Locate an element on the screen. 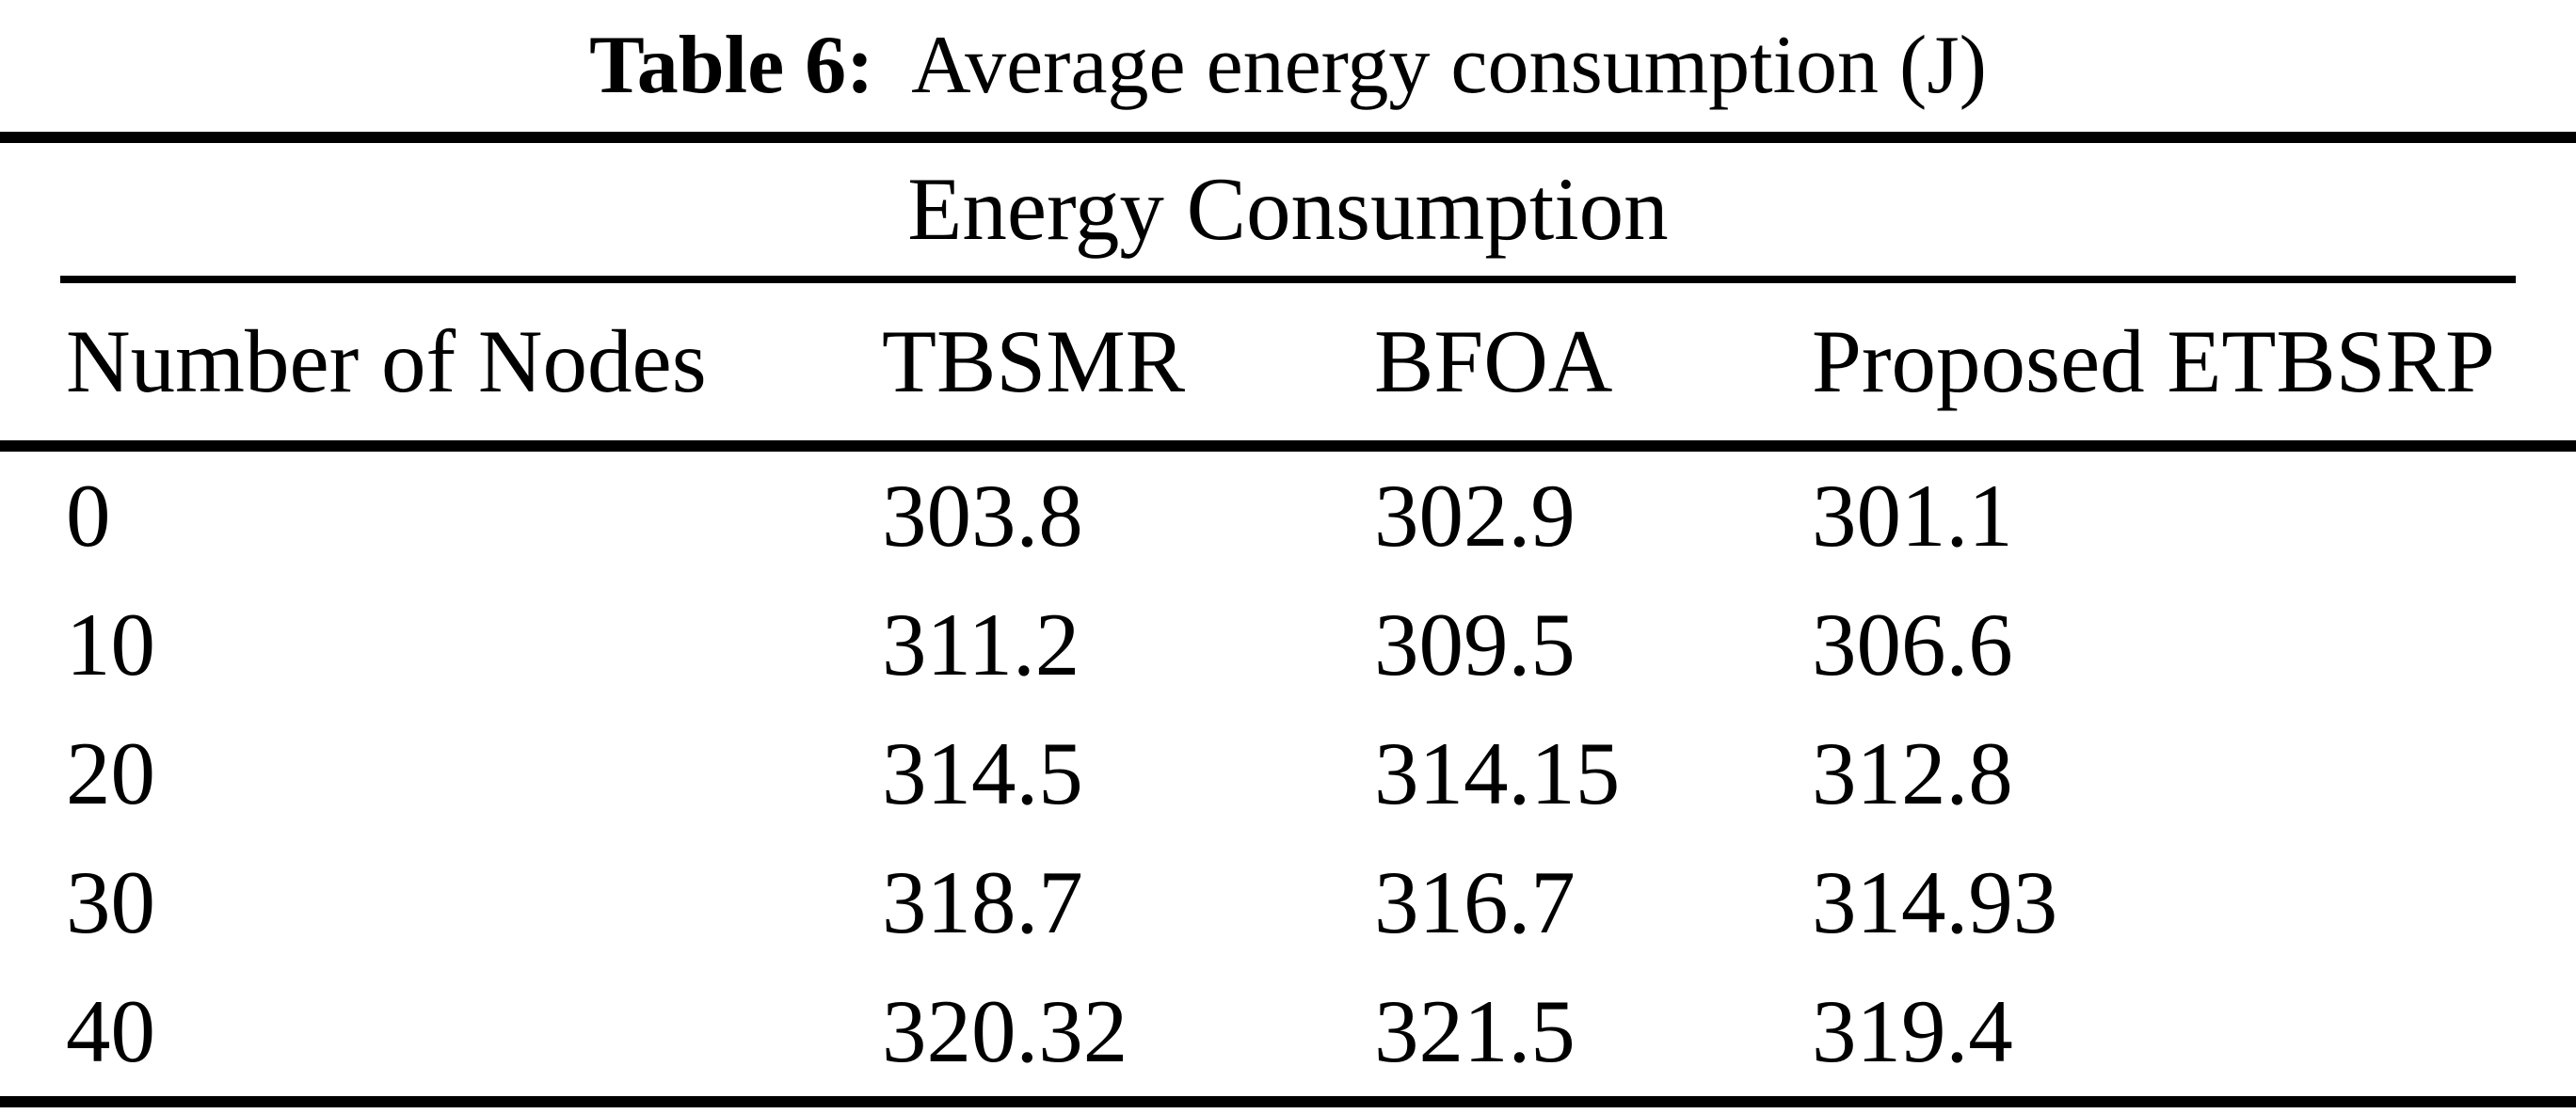 The image size is (2576, 1114). column-header-tbsmr: TBSMR is located at coordinates (1034, 361).